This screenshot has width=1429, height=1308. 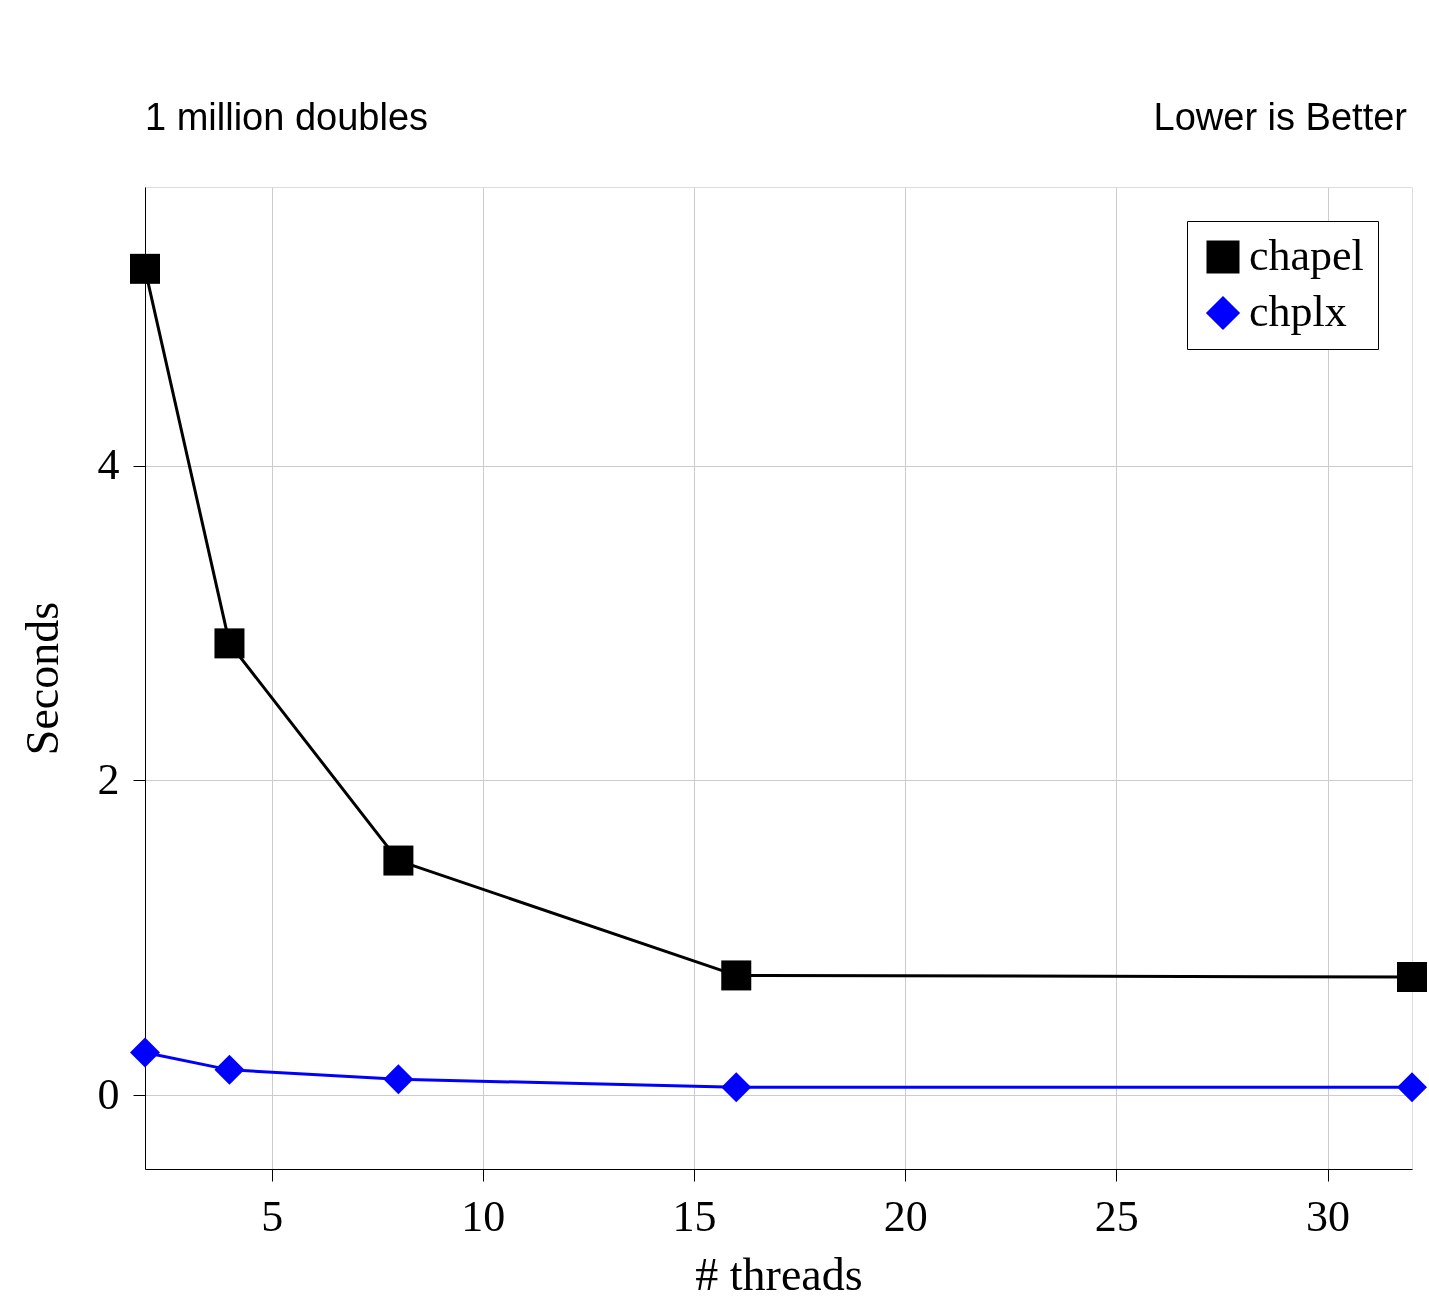 What do you see at coordinates (694, 1216) in the screenshot?
I see `x-tick-label: 15` at bounding box center [694, 1216].